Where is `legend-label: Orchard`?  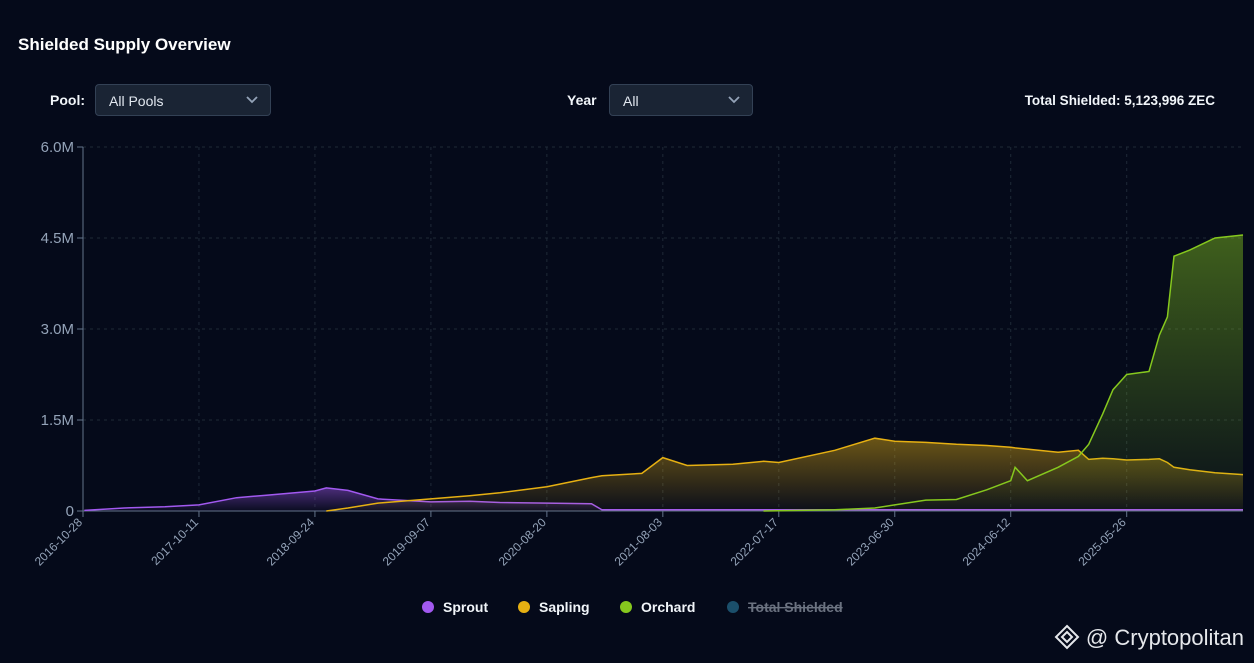
legend-label: Orchard is located at coordinates (668, 607).